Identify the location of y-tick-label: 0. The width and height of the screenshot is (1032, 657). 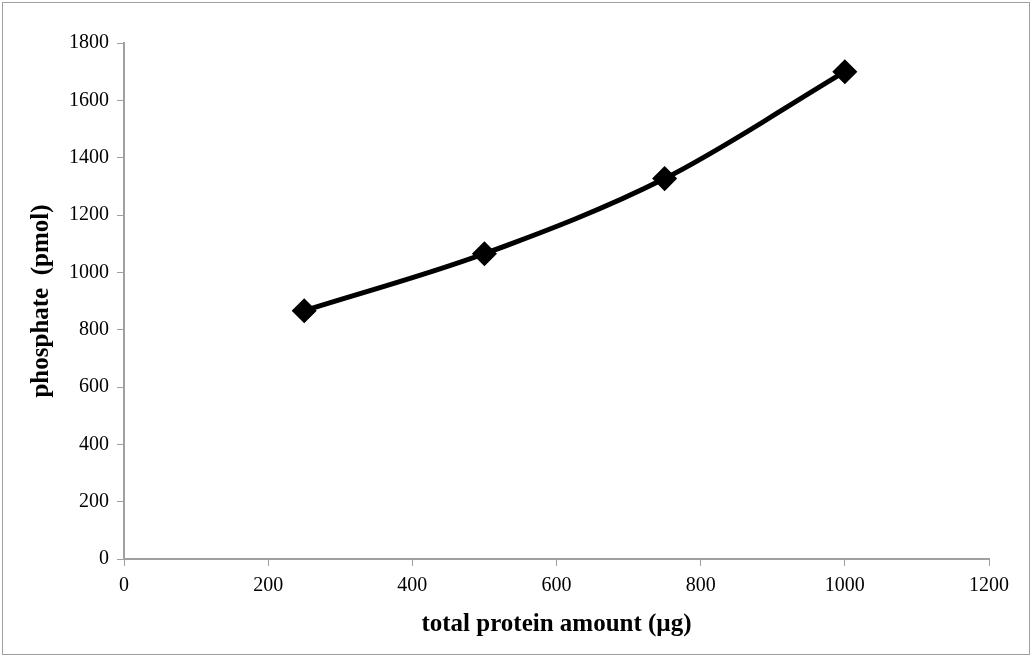
(104, 557).